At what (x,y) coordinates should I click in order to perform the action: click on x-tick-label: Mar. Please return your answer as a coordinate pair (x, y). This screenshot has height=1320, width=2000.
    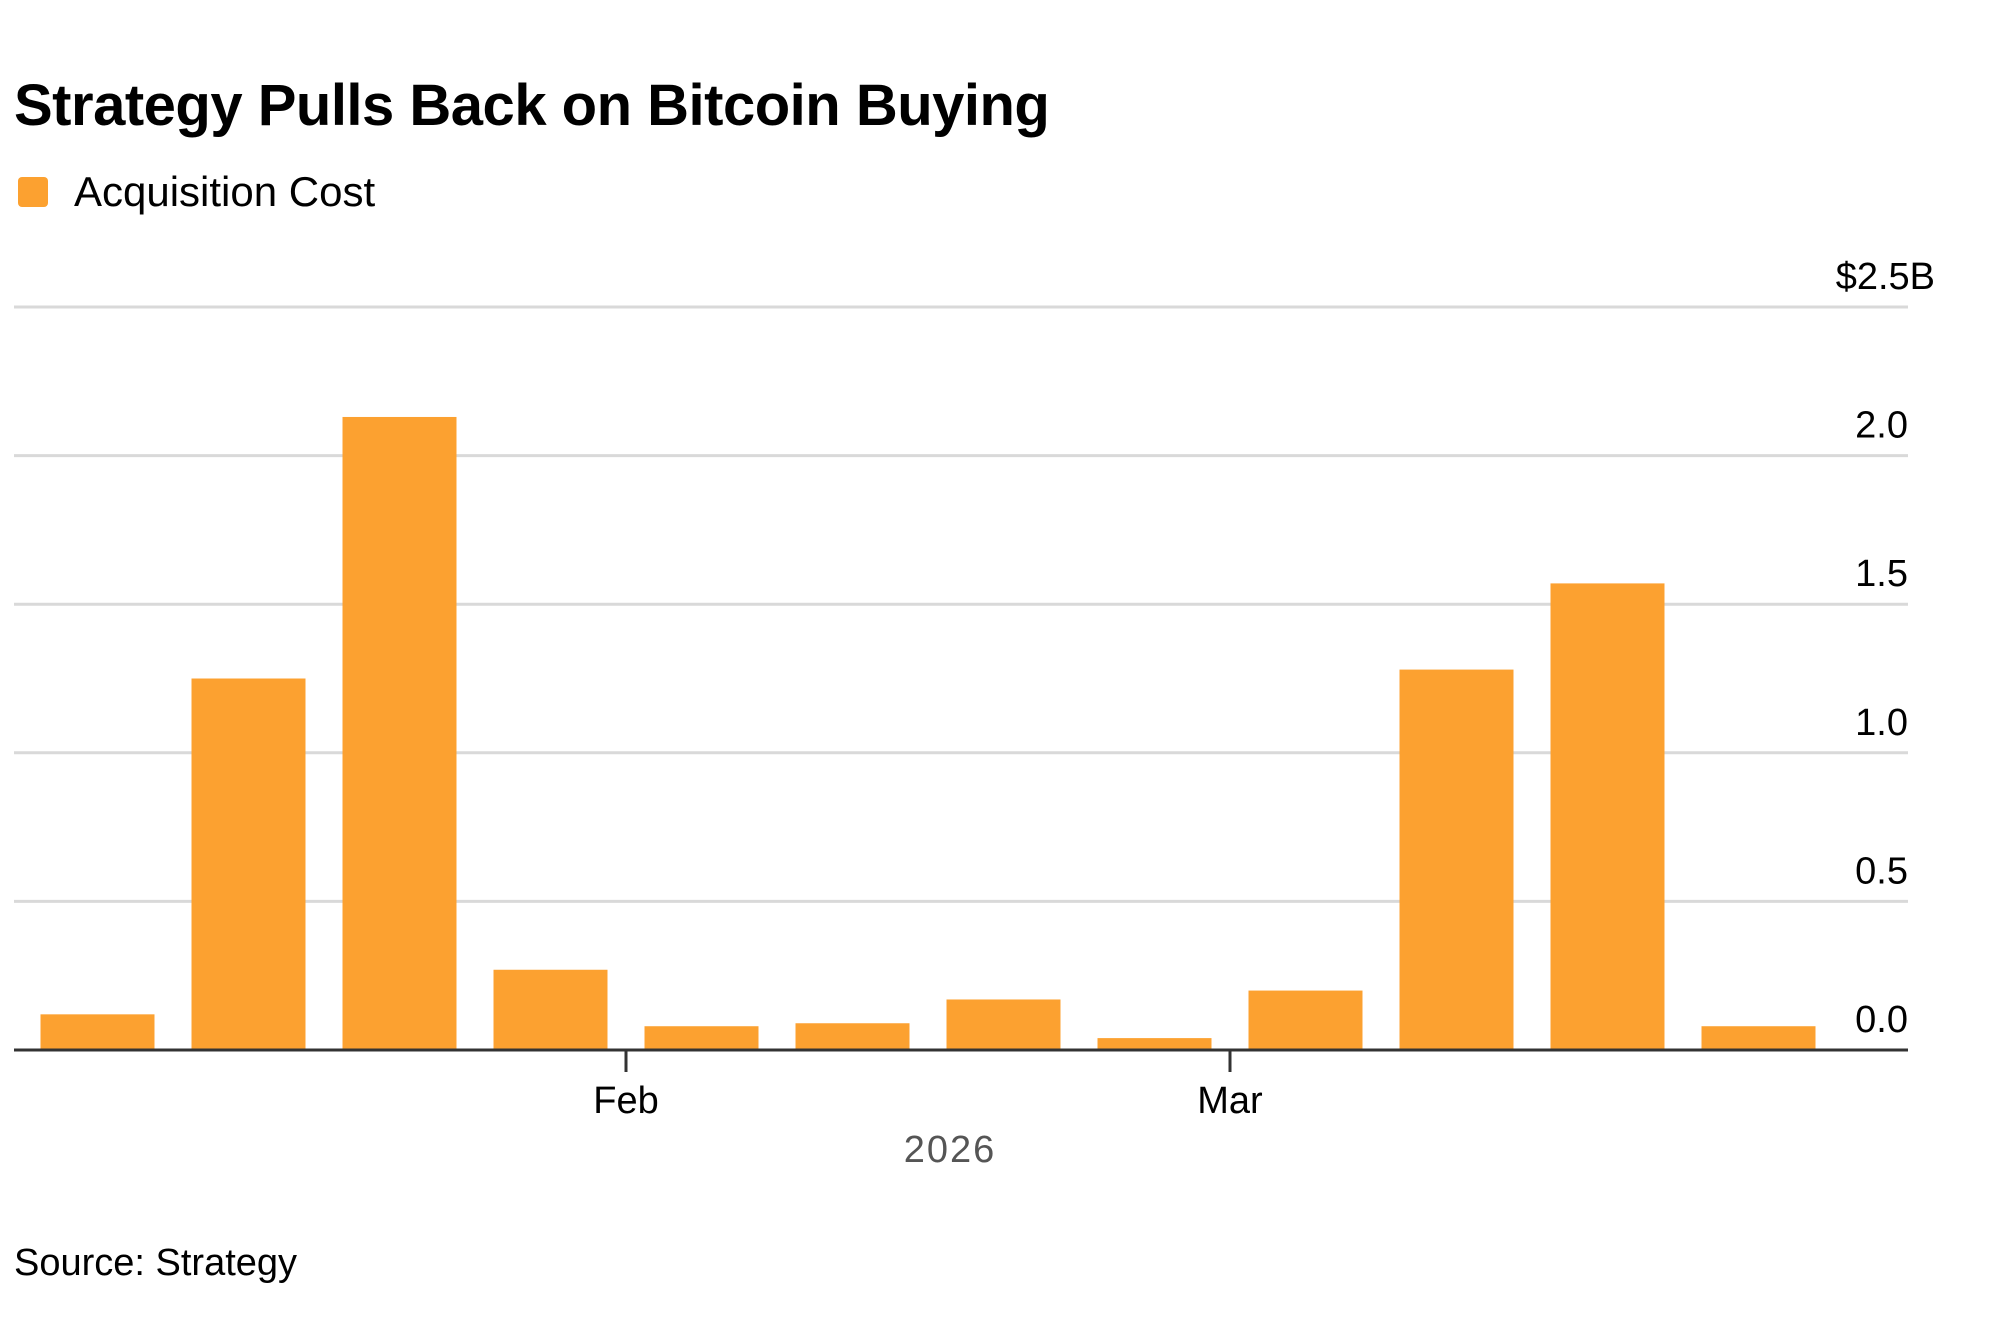
    Looking at the image, I should click on (1230, 1101).